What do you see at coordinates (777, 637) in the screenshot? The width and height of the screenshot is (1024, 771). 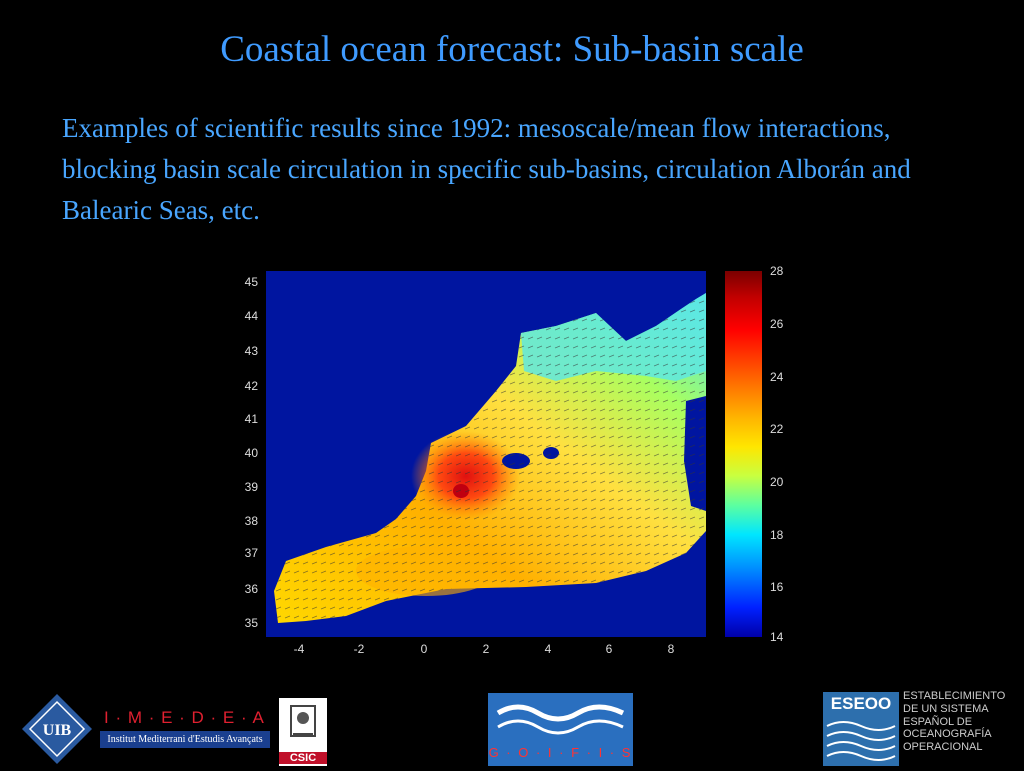 I see `colorbar-tick: 14` at bounding box center [777, 637].